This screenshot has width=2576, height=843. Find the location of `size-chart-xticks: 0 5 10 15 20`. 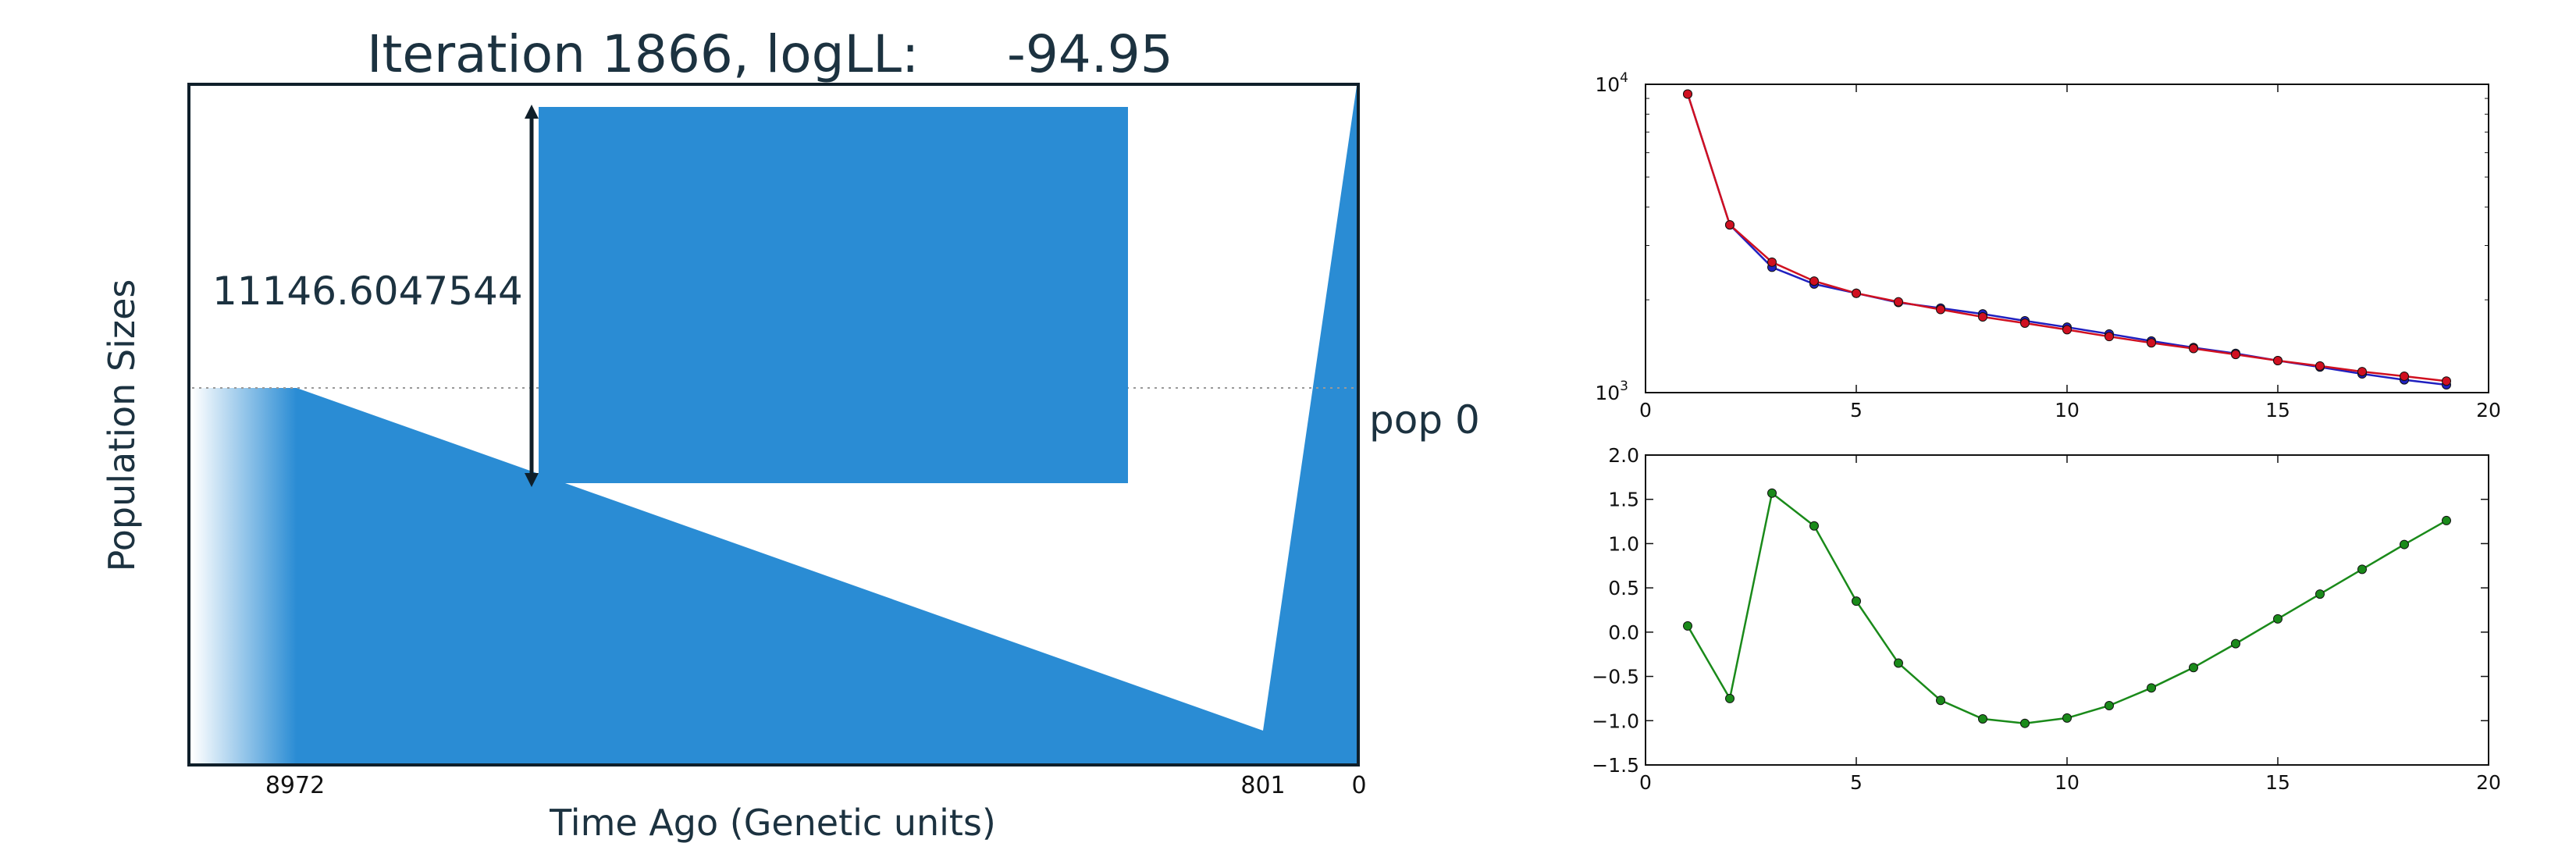

size-chart-xticks: 0 5 10 15 20 is located at coordinates (2070, 253).